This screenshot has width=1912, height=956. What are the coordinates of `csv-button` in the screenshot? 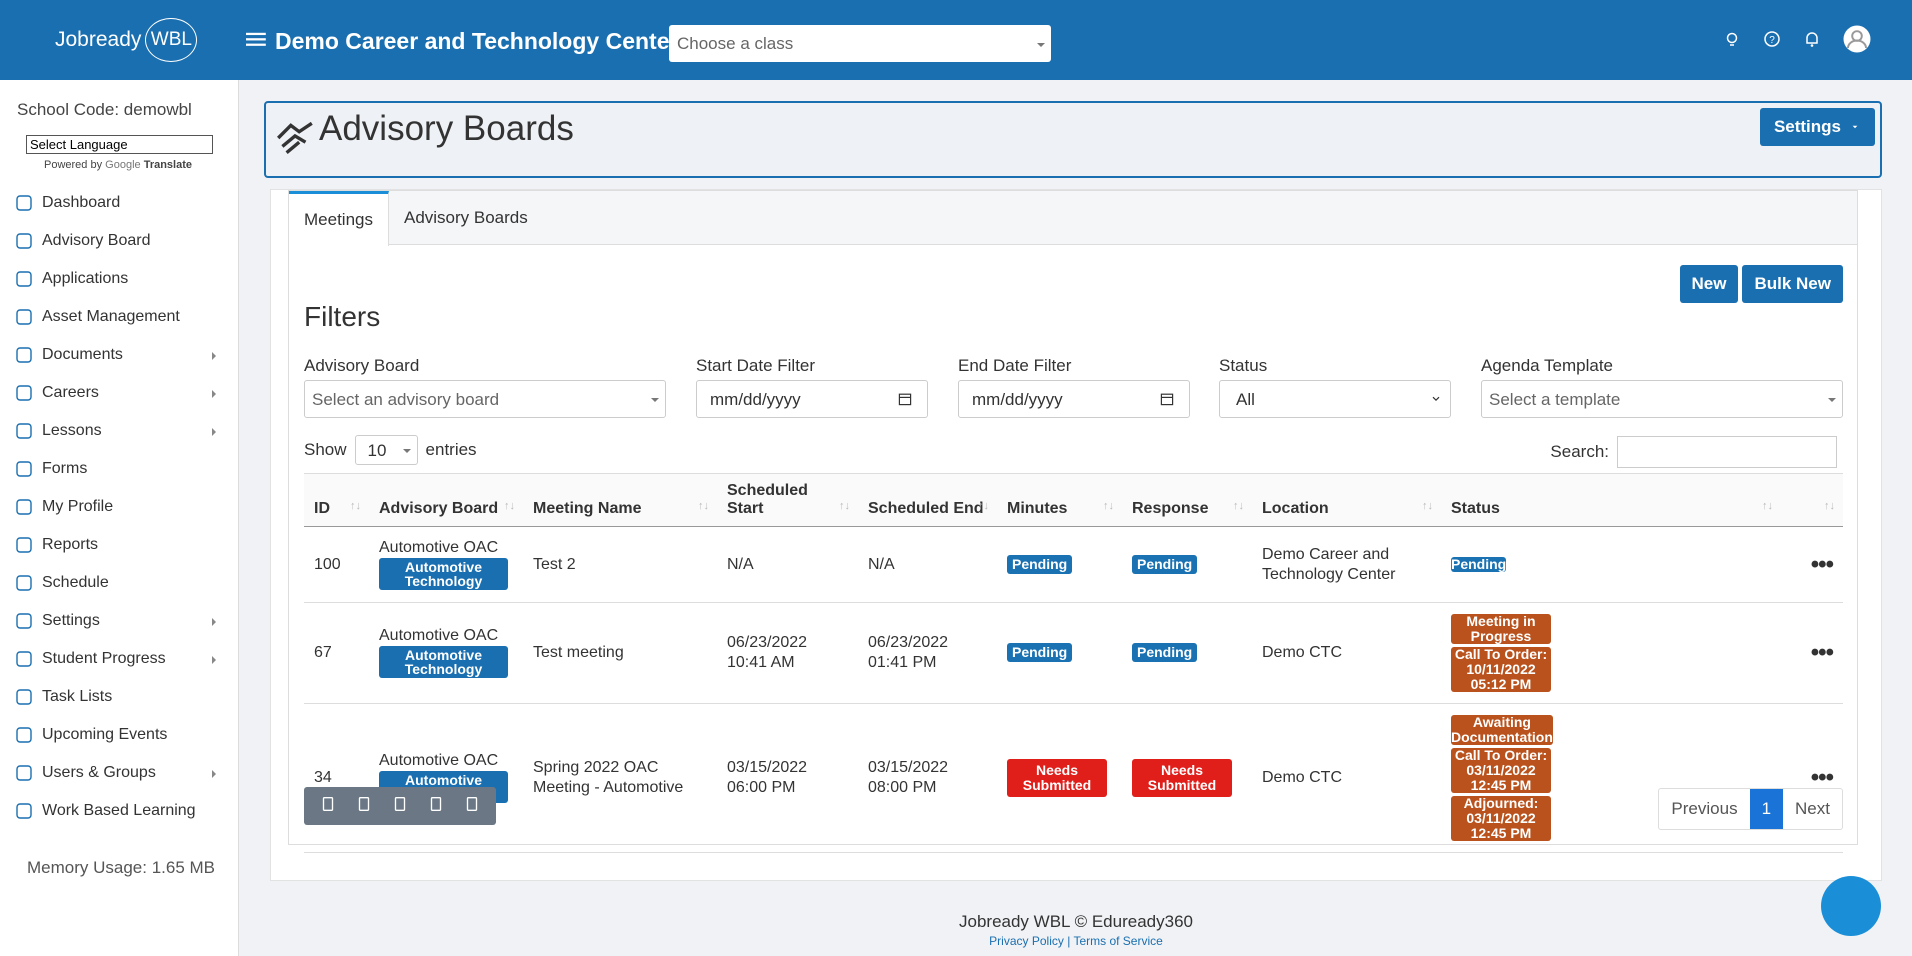 It's located at (400, 806).